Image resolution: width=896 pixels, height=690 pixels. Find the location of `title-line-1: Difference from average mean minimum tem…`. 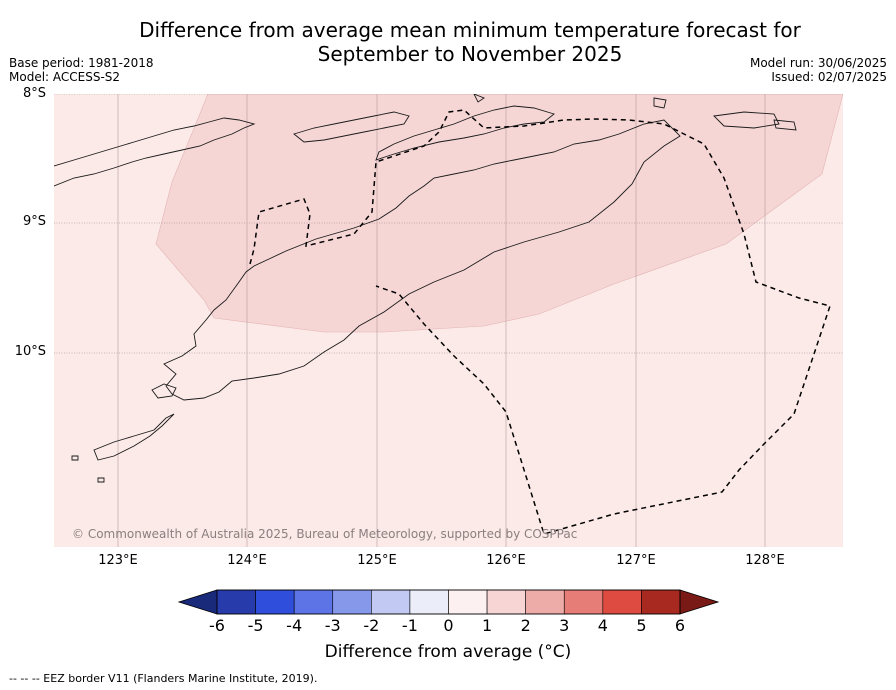

title-line-1: Difference from average mean minimum tem… is located at coordinates (470, 30).